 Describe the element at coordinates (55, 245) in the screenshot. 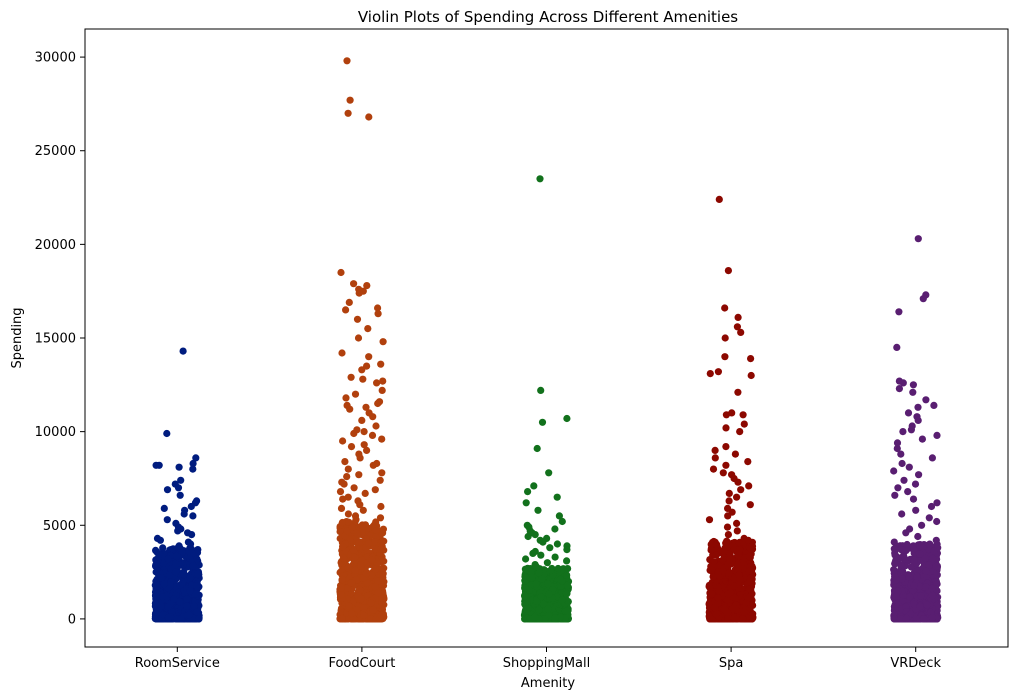

I see `y-tick-label: 20000` at that location.